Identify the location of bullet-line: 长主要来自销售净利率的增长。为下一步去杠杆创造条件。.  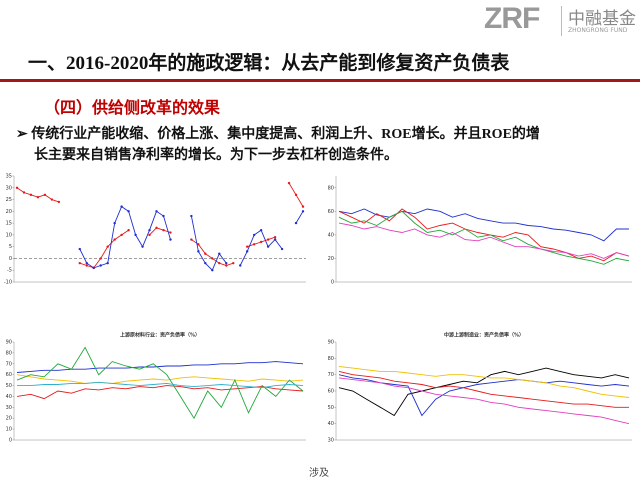
(278, 155).